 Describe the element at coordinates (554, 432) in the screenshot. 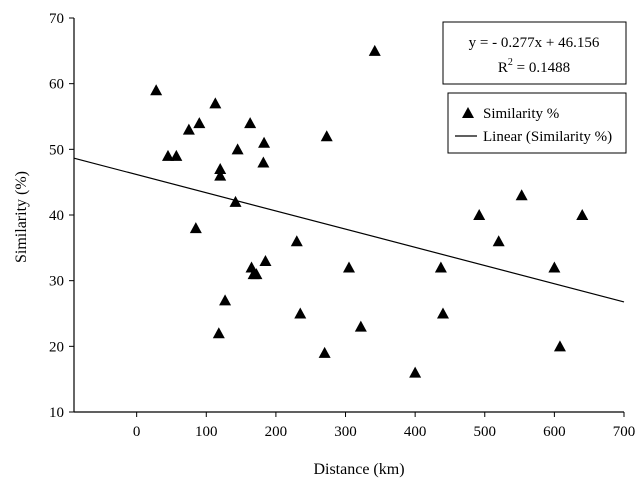

I see `x-tick-label: 600` at that location.